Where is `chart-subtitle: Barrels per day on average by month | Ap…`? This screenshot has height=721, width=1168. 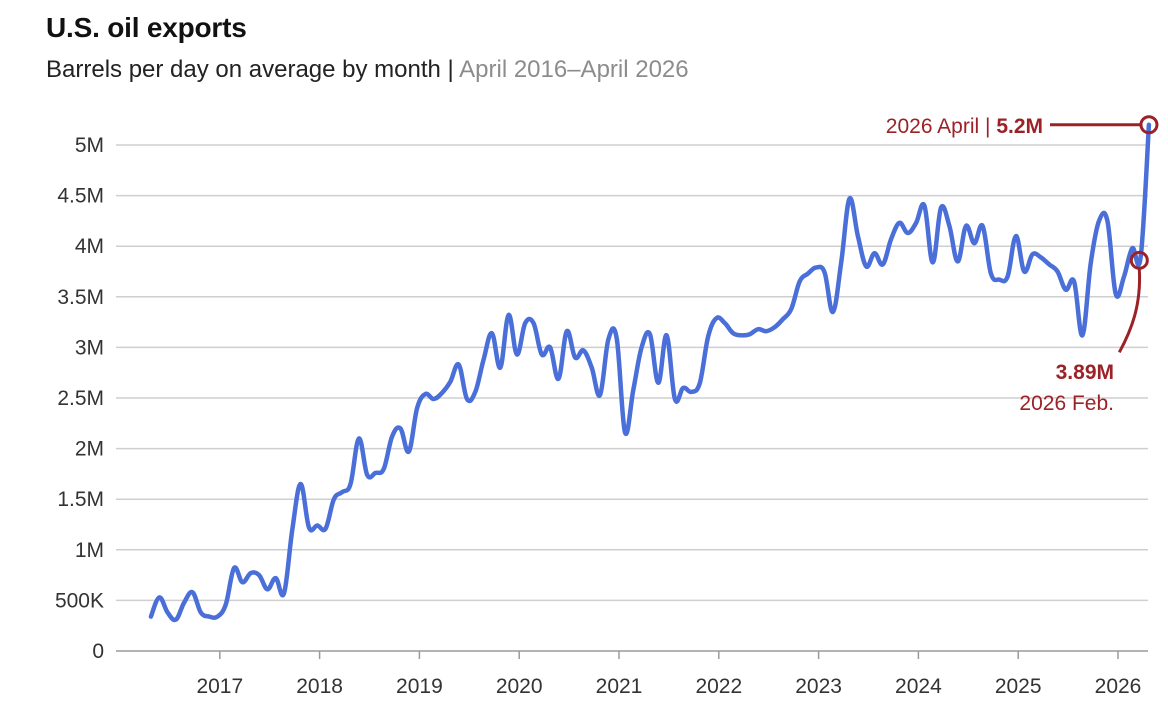
chart-subtitle: Barrels per day on average by month | Ap… is located at coordinates (367, 70).